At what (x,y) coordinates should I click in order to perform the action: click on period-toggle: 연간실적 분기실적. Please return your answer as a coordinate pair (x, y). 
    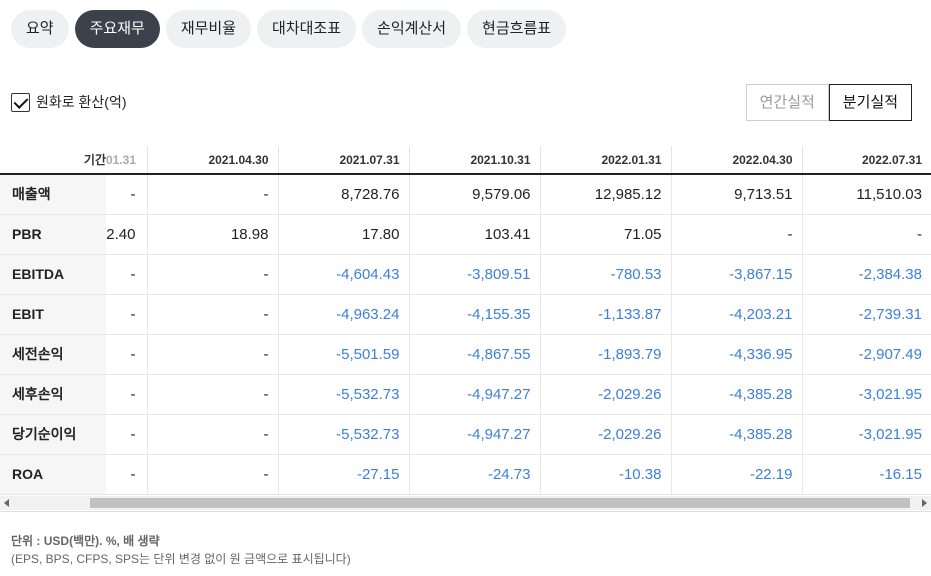
    Looking at the image, I should click on (828, 102).